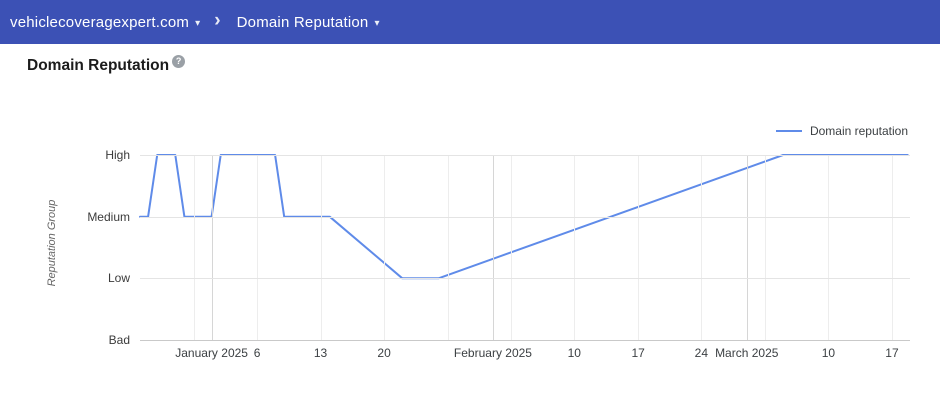 The image size is (940, 405). Describe the element at coordinates (492, 353) in the screenshot. I see `x-tick-label: February 2025` at that location.